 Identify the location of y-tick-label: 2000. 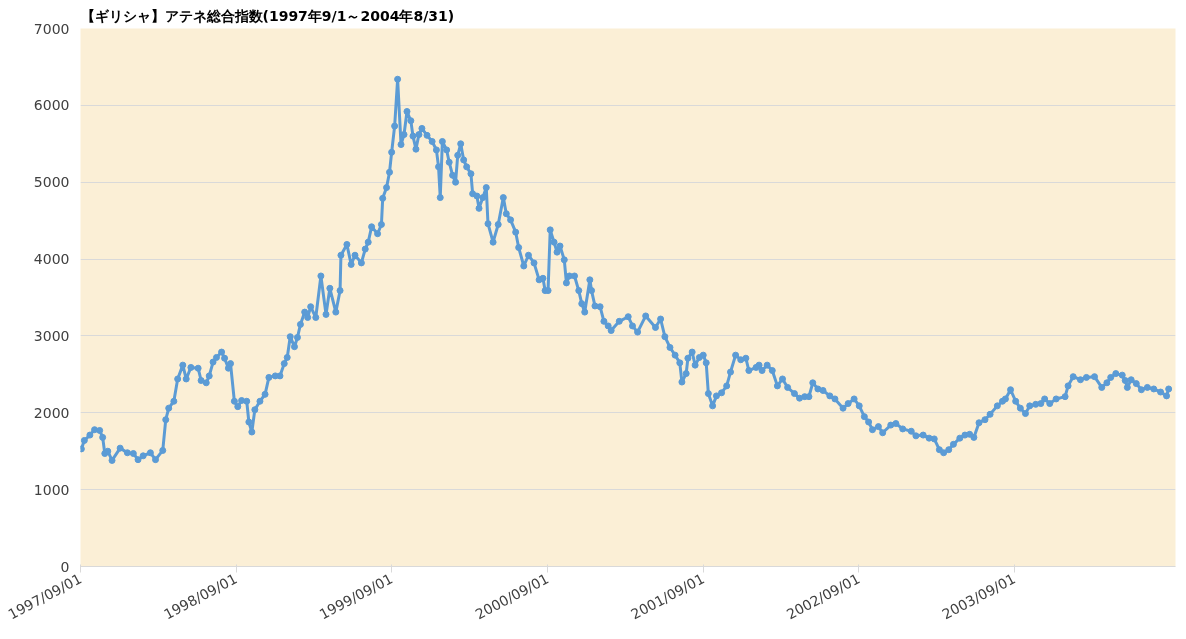
(51, 412).